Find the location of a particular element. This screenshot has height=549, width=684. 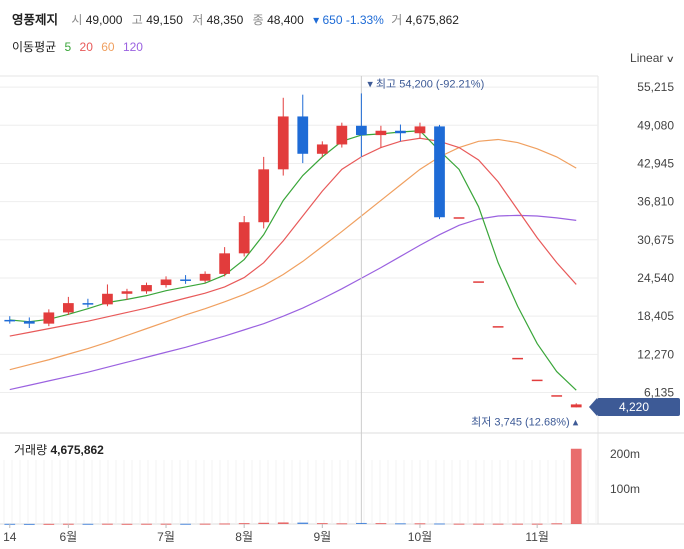

high-value: 49,150 is located at coordinates (164, 20).